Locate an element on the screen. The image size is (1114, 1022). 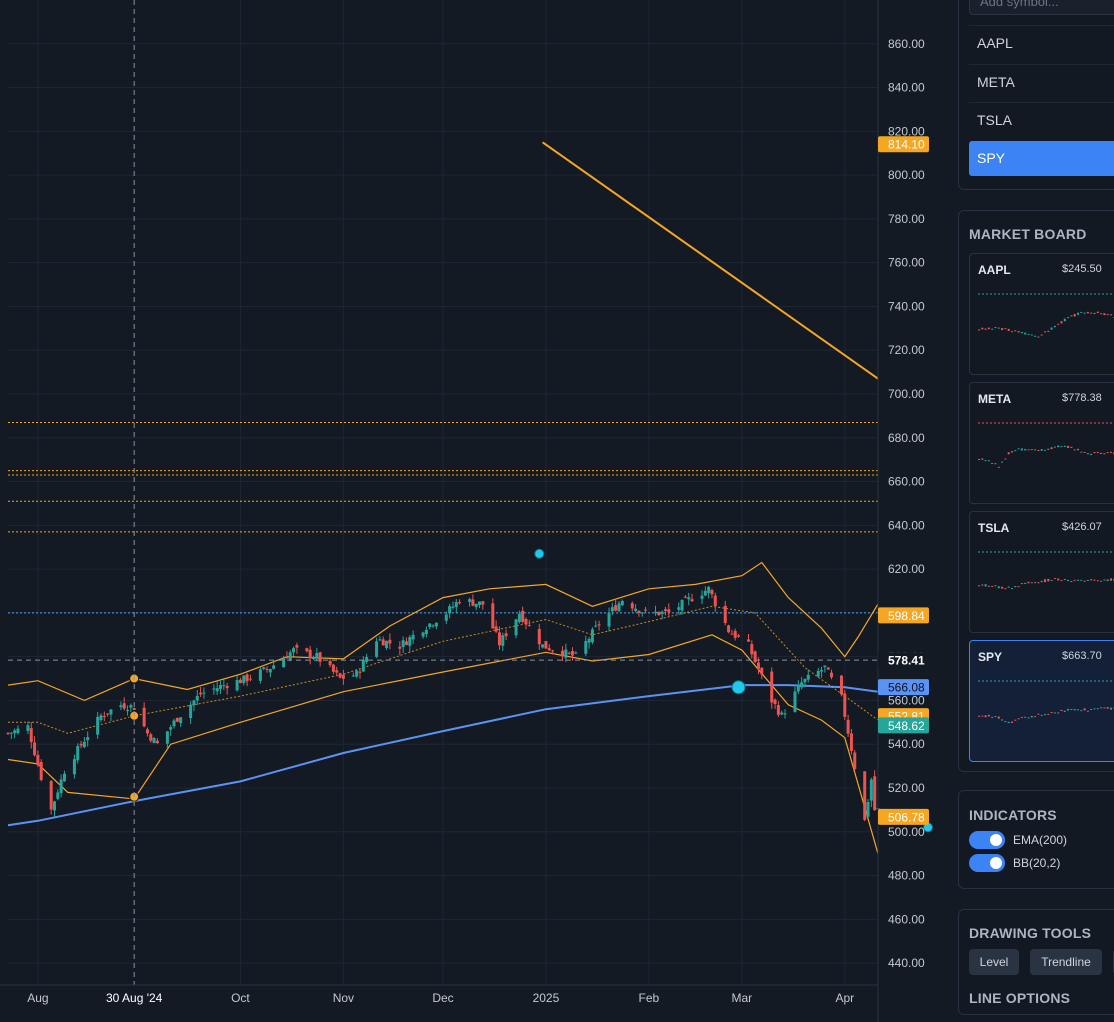
price-tick-label: 620.00 is located at coordinates (906, 569).